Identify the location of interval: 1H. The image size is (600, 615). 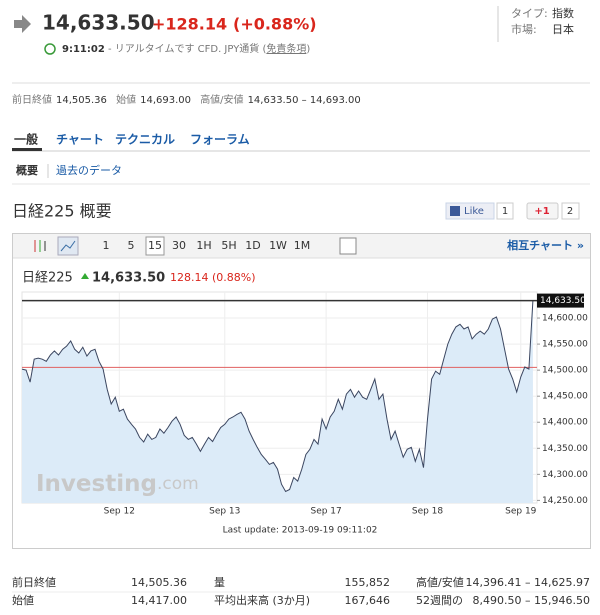
(203, 245).